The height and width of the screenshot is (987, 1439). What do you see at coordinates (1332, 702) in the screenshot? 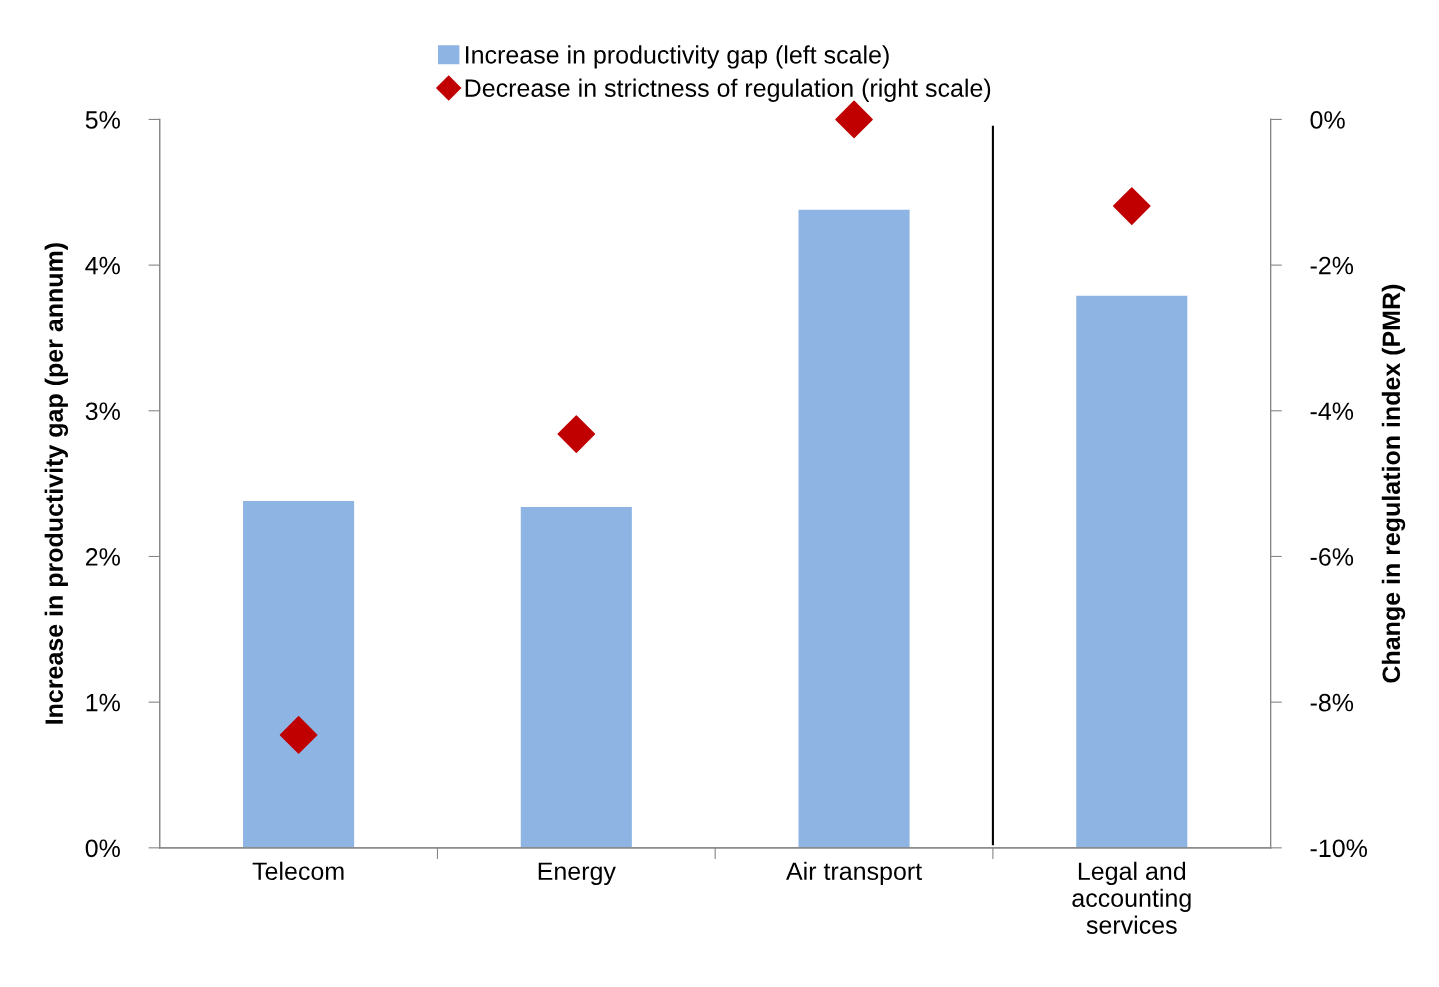
I see `y2-tick-label: -8%` at bounding box center [1332, 702].